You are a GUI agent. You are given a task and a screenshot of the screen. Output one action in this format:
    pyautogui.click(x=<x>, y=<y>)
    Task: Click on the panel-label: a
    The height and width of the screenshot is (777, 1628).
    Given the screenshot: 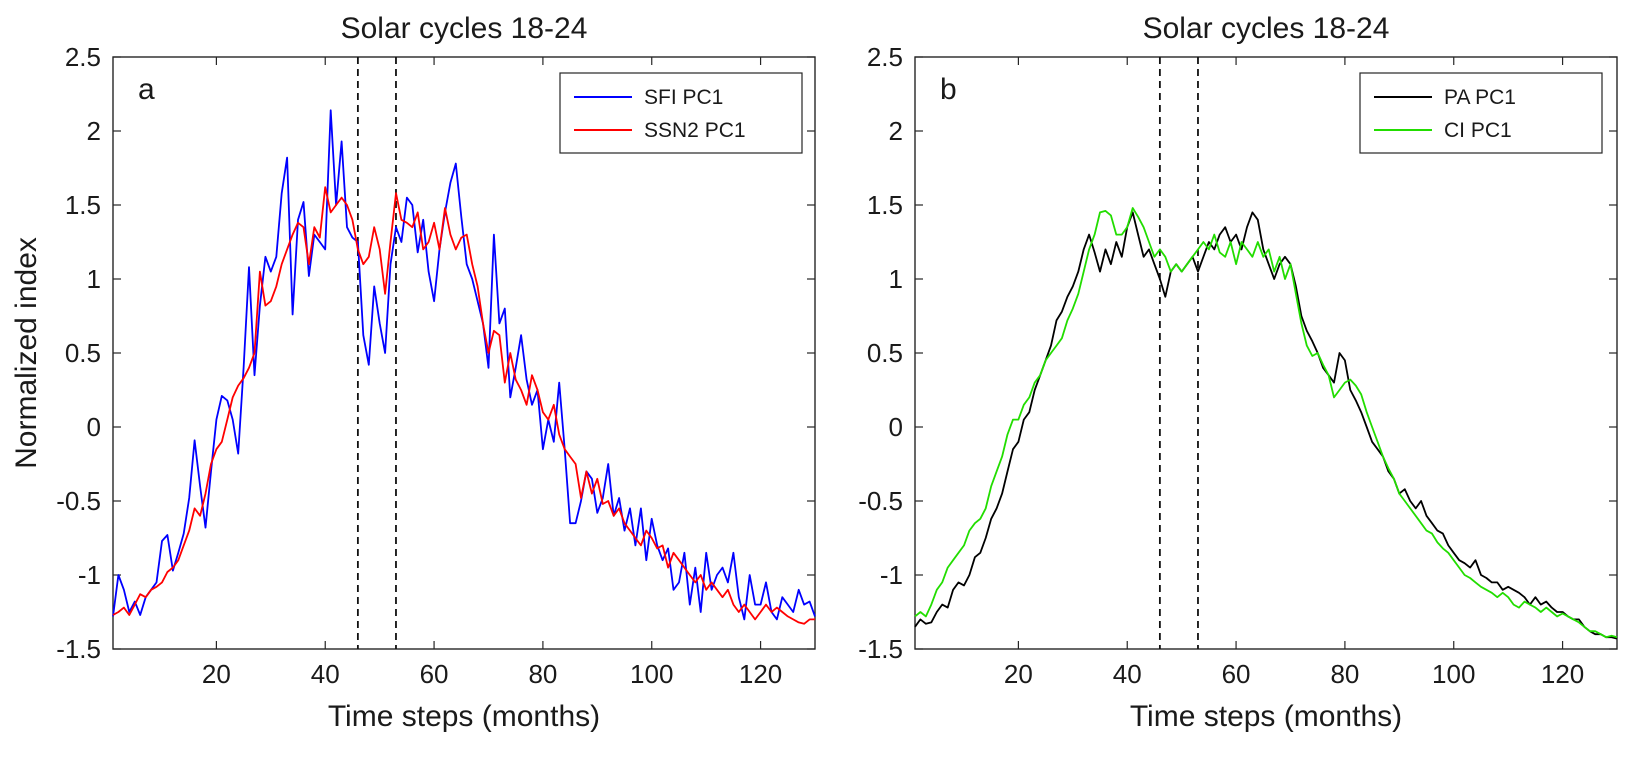 What is the action you would take?
    pyautogui.click(x=146, y=89)
    